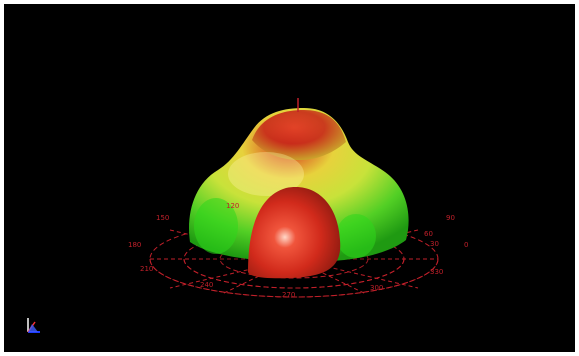 The width and height of the screenshot is (579, 356). What do you see at coordinates (162, 218) in the screenshot?
I see `angle-label: 150` at bounding box center [162, 218].